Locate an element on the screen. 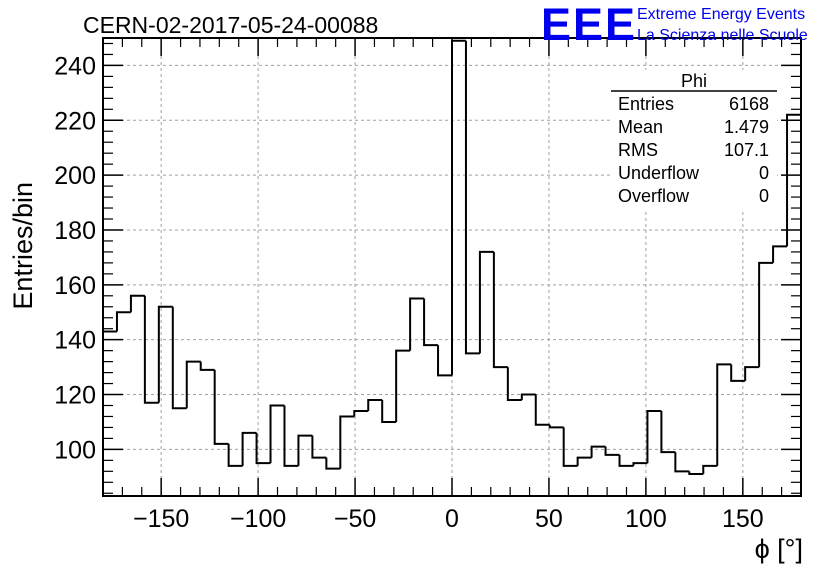  x-tick-label: −150 is located at coordinates (161, 519).